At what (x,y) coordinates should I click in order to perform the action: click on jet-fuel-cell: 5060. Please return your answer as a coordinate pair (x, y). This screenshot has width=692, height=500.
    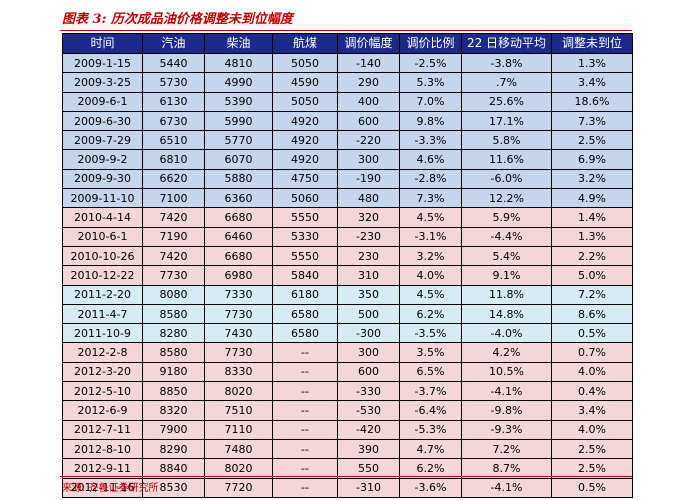
    Looking at the image, I should click on (305, 198).